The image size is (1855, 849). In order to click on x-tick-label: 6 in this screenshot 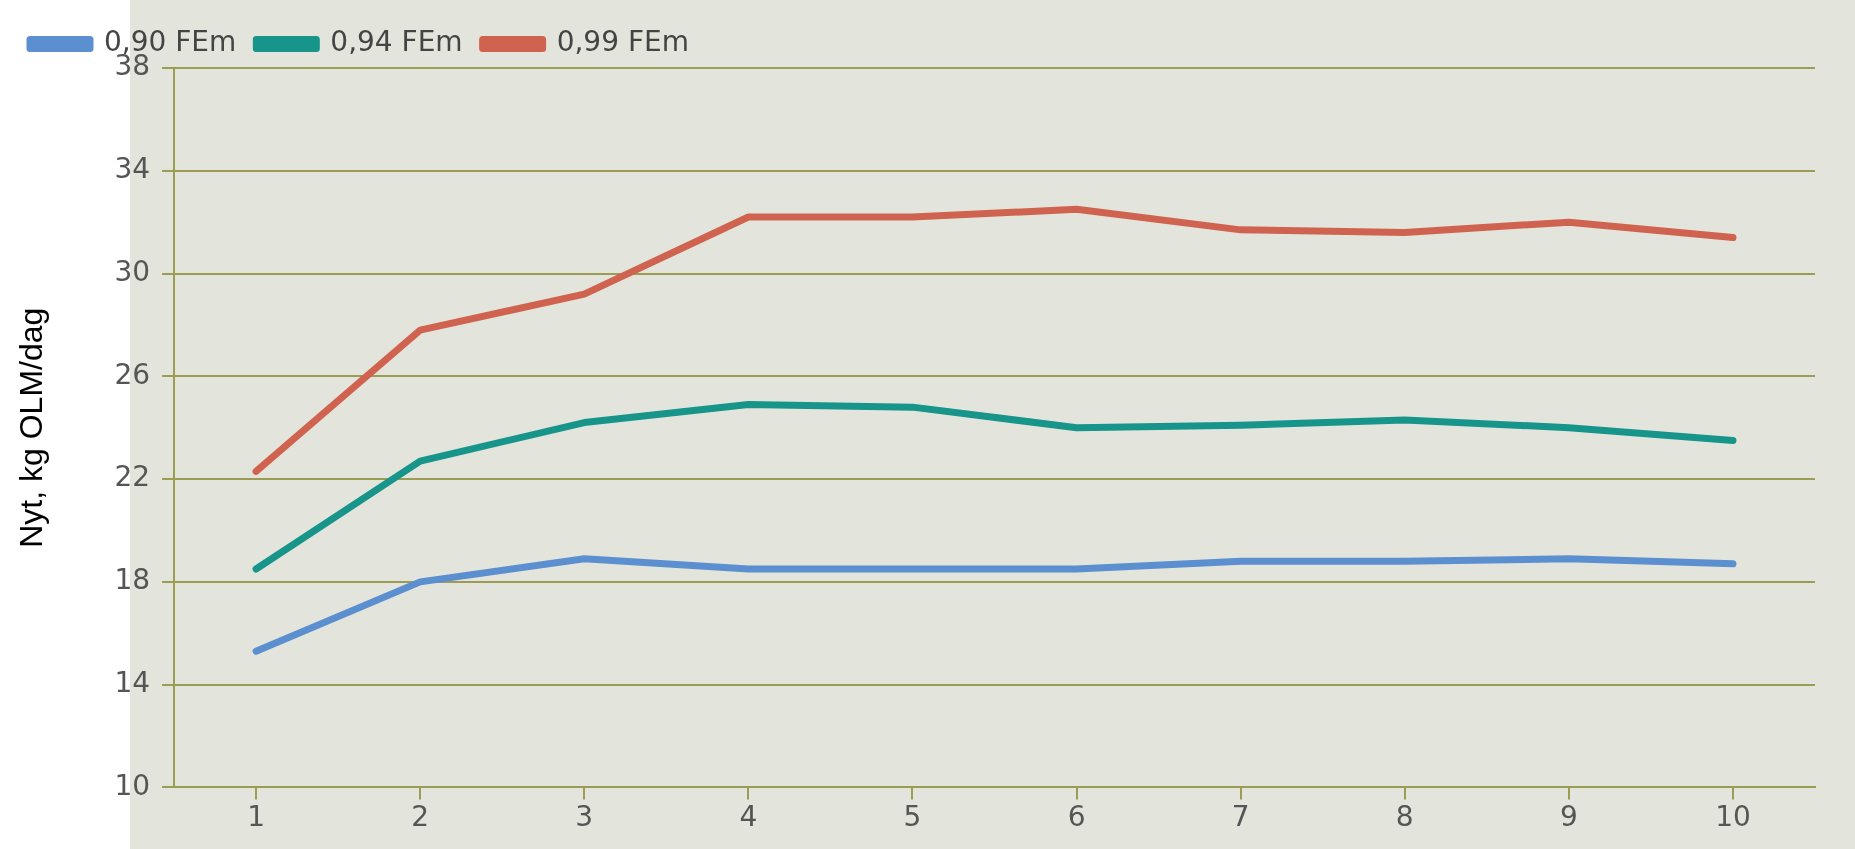, I will do `click(1076, 817)`.